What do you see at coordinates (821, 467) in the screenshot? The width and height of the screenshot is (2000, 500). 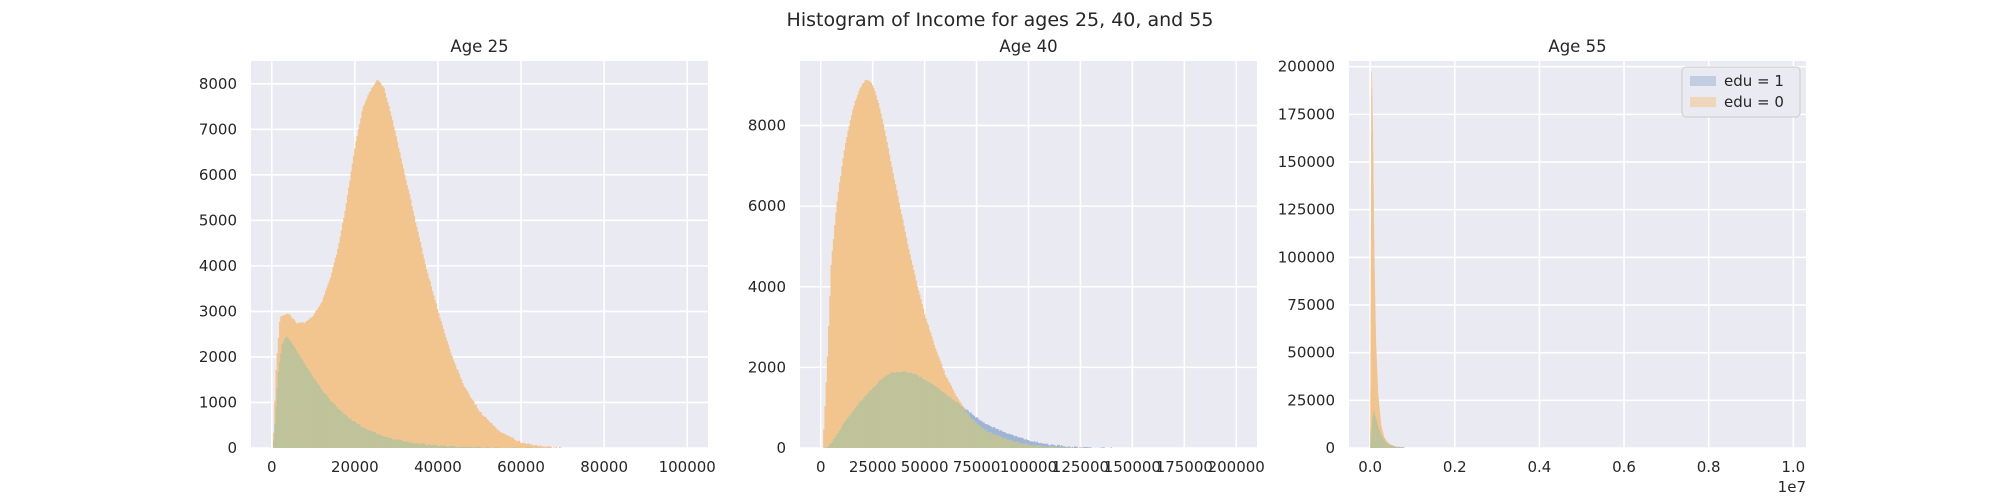 I see `x-tick-label: 0` at bounding box center [821, 467].